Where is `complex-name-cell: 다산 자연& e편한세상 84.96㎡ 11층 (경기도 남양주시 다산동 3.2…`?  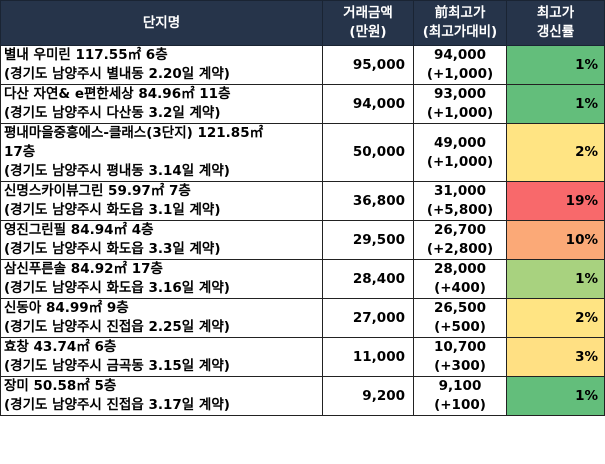 complex-name-cell: 다산 자연& e편한세상 84.96㎡ 11층 (경기도 남양주시 다산동 3.2… is located at coordinates (161, 104).